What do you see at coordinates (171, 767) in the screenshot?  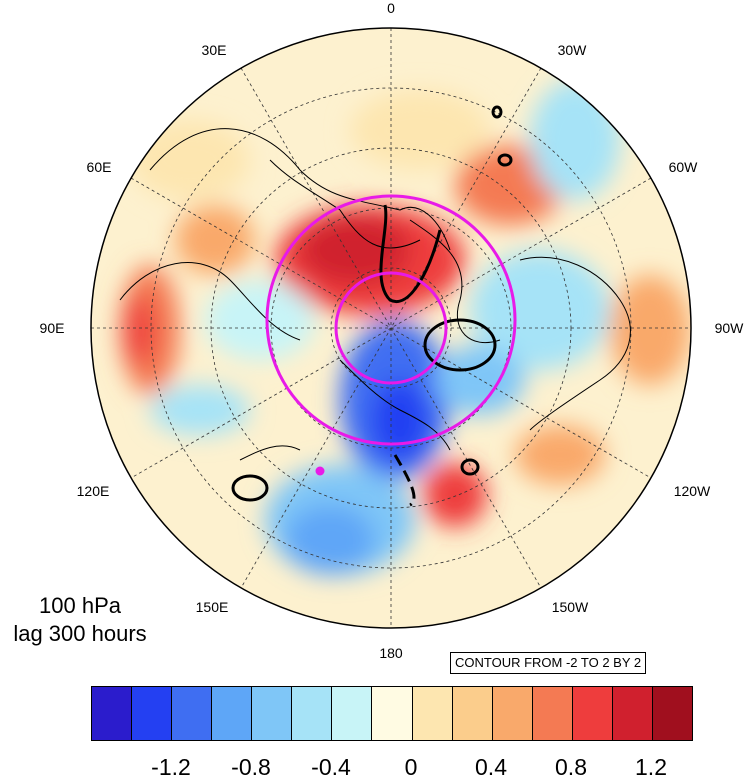 I see `colorbar-label: -1.2` at bounding box center [171, 767].